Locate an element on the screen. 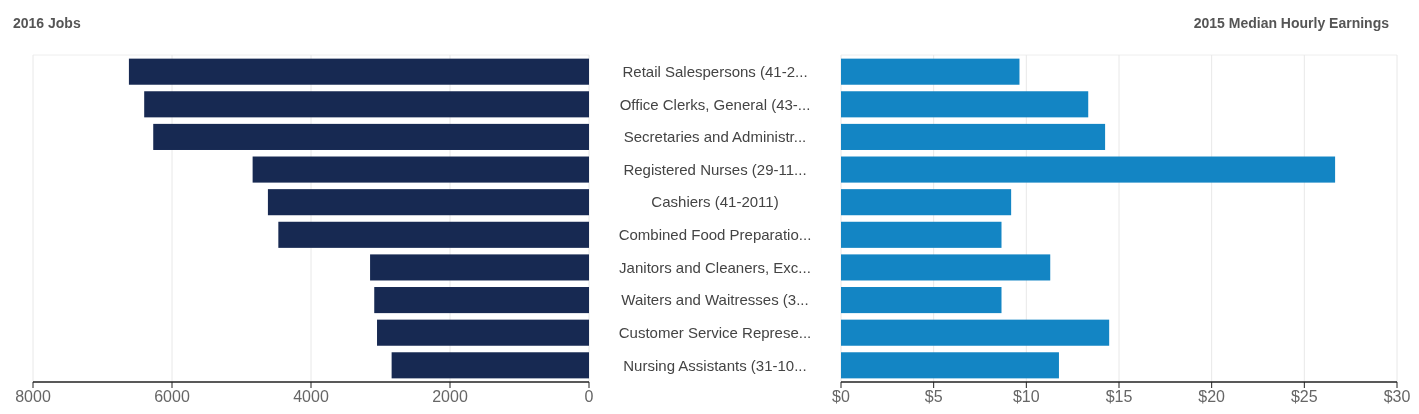  chart-title: 2016 Jobs is located at coordinates (47, 23).